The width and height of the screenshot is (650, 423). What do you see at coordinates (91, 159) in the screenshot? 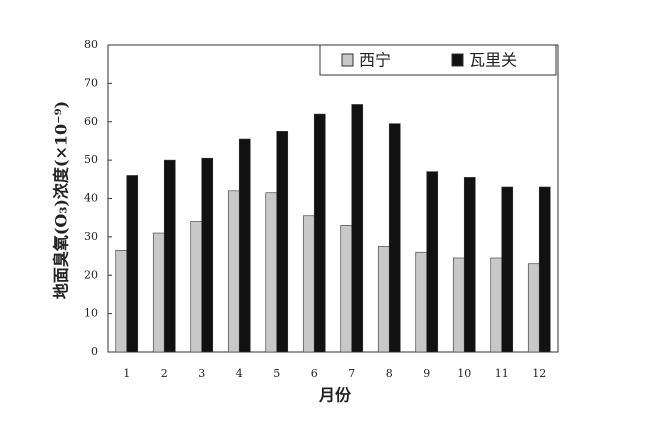
I see `y-tick-label: 50` at bounding box center [91, 159].